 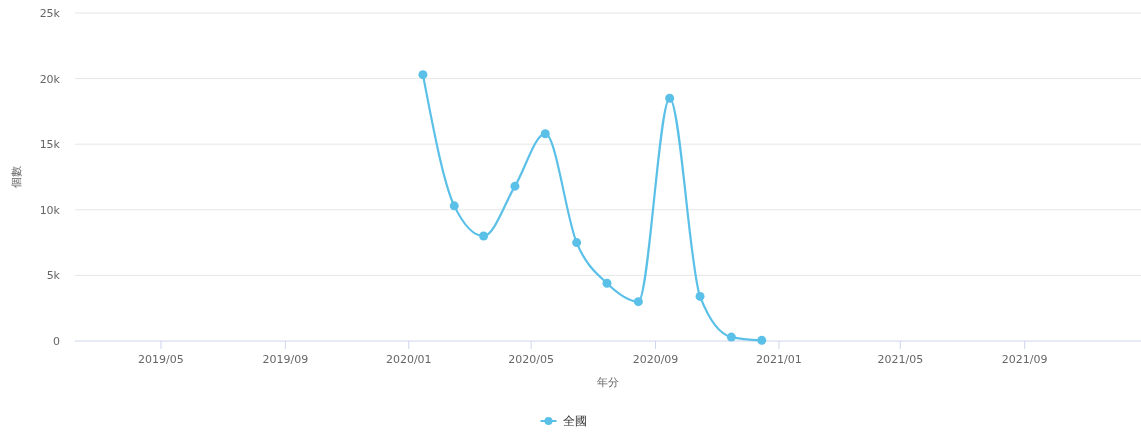 I want to click on y-tick-label: 20k, so click(x=50, y=79).